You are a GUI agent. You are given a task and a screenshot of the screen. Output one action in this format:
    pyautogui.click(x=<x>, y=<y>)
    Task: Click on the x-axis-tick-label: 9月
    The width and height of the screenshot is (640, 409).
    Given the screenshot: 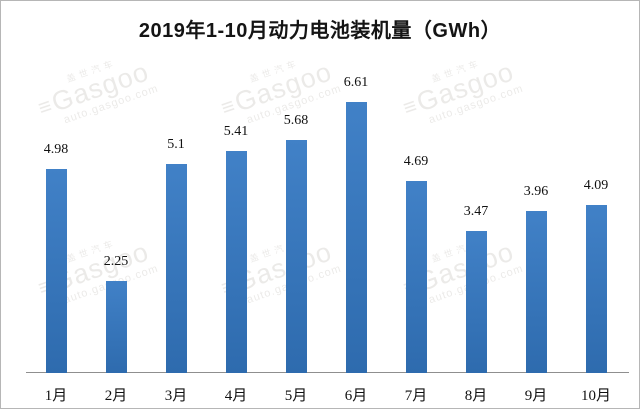 What is the action you would take?
    pyautogui.click(x=536, y=396)
    